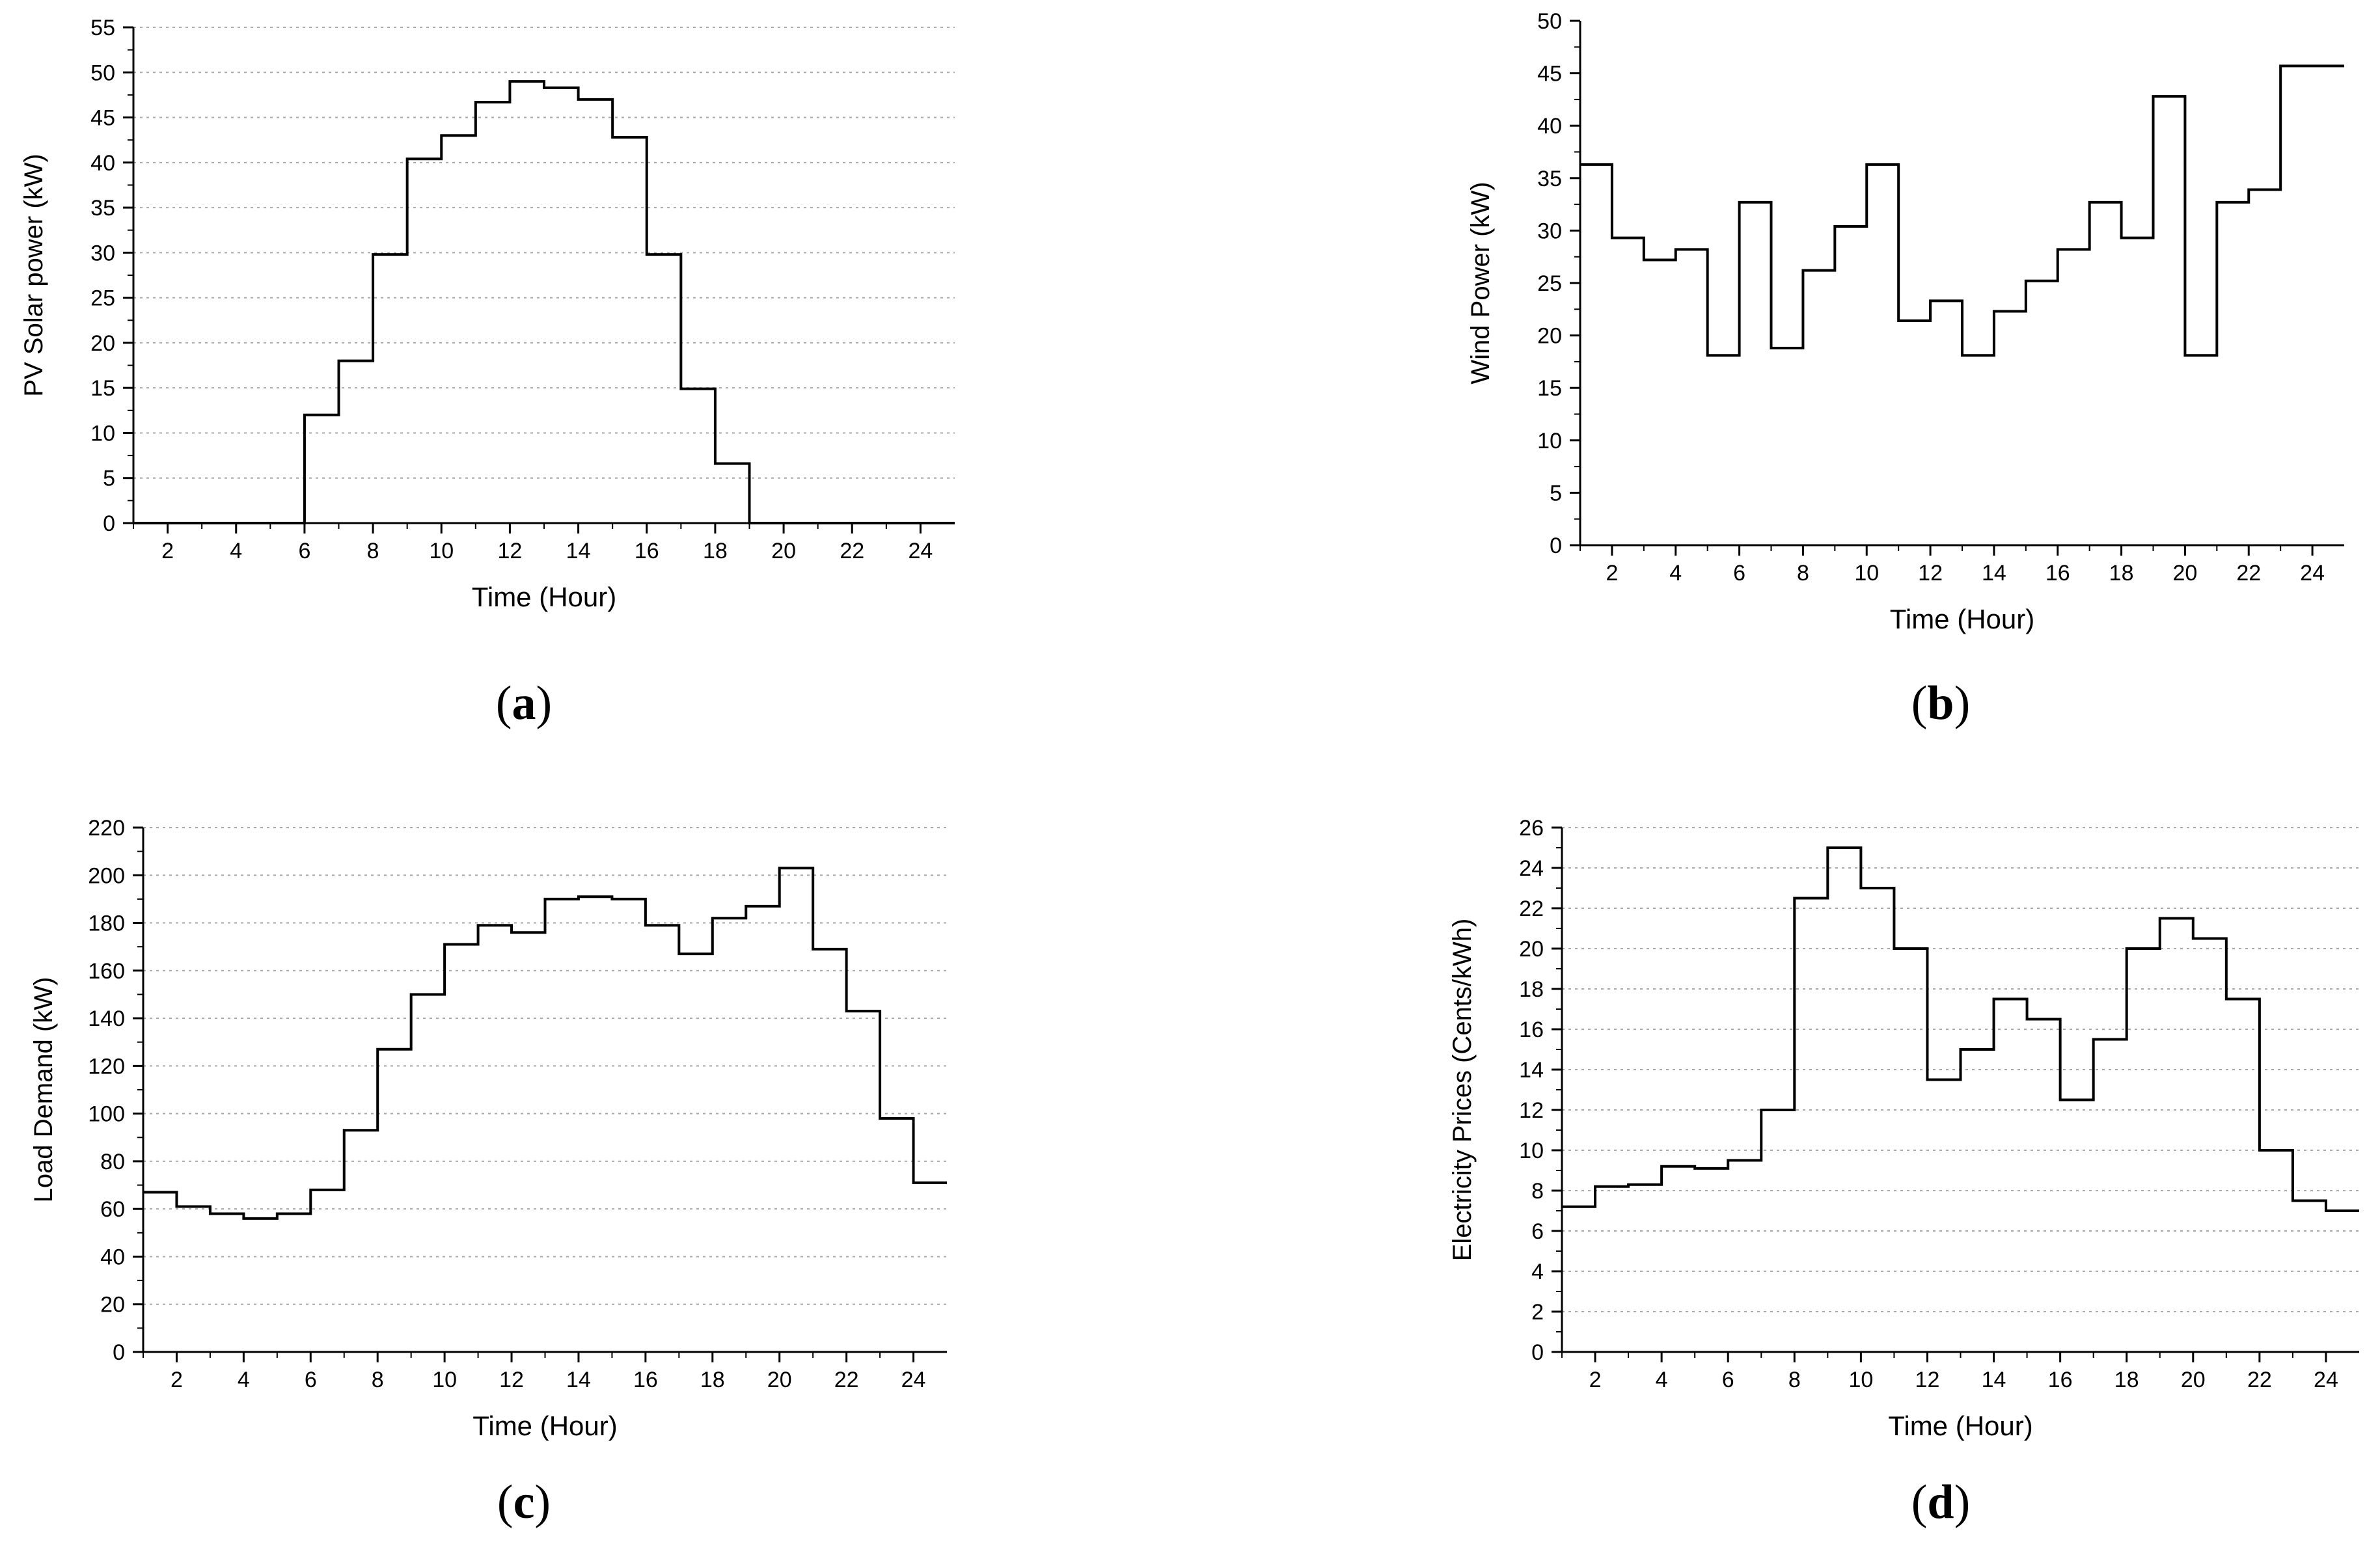 The height and width of the screenshot is (1553, 2380). What do you see at coordinates (544, 302) in the screenshot?
I see `series-line-a` at bounding box center [544, 302].